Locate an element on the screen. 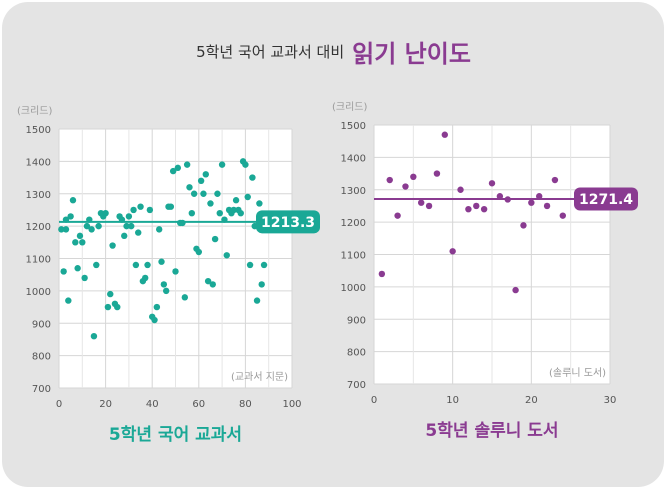  y-tick-label: 800 is located at coordinates (356, 353).